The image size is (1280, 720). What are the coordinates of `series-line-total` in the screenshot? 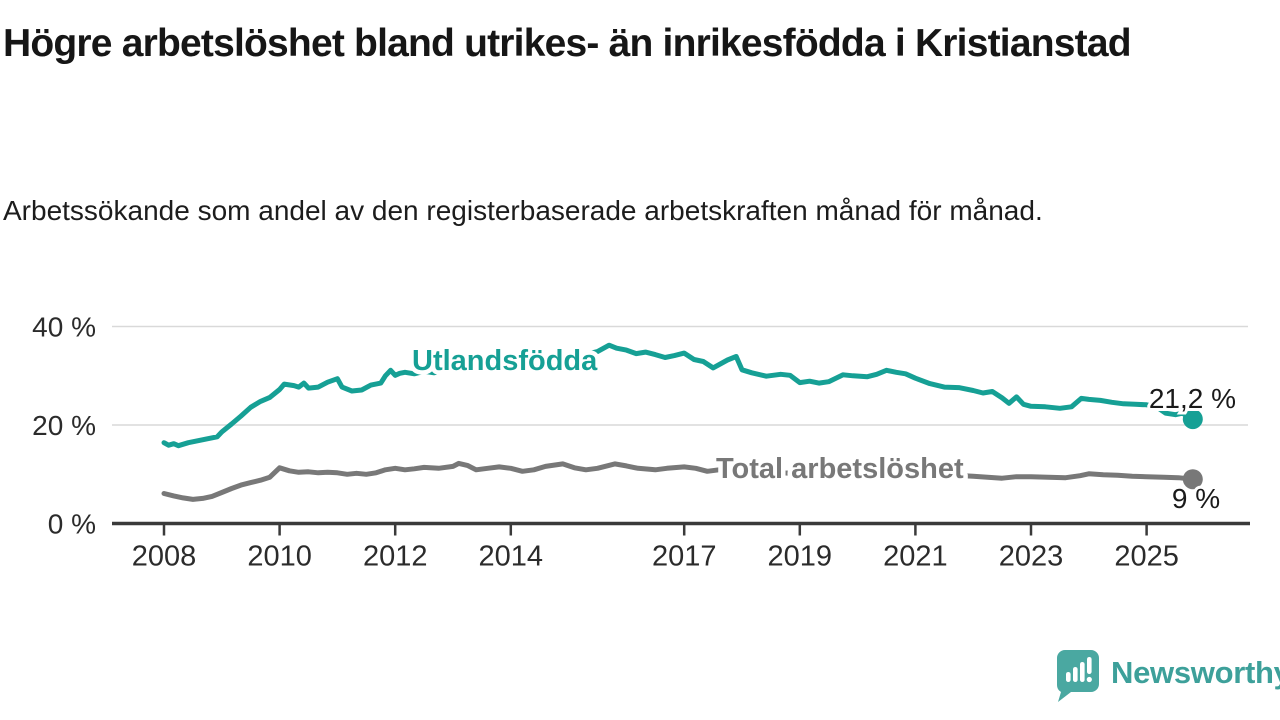 It's located at (678, 481).